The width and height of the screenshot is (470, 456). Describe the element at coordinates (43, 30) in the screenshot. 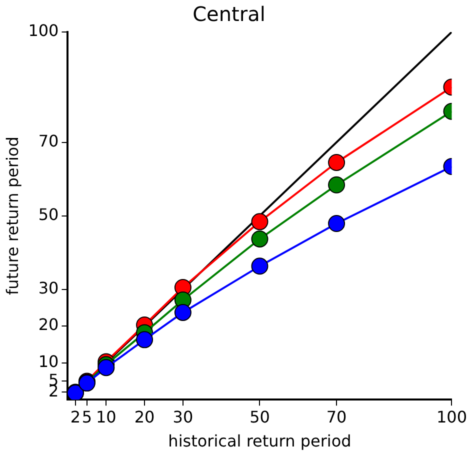

I see `y-tick-label: 100` at that location.